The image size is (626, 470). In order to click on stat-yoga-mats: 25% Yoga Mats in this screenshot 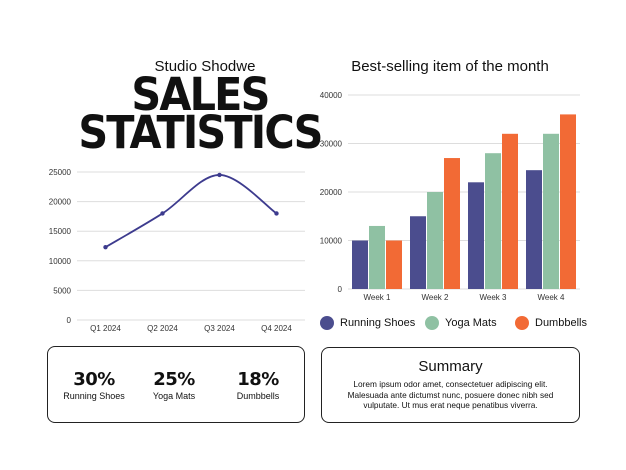, I will do `click(174, 385)`.